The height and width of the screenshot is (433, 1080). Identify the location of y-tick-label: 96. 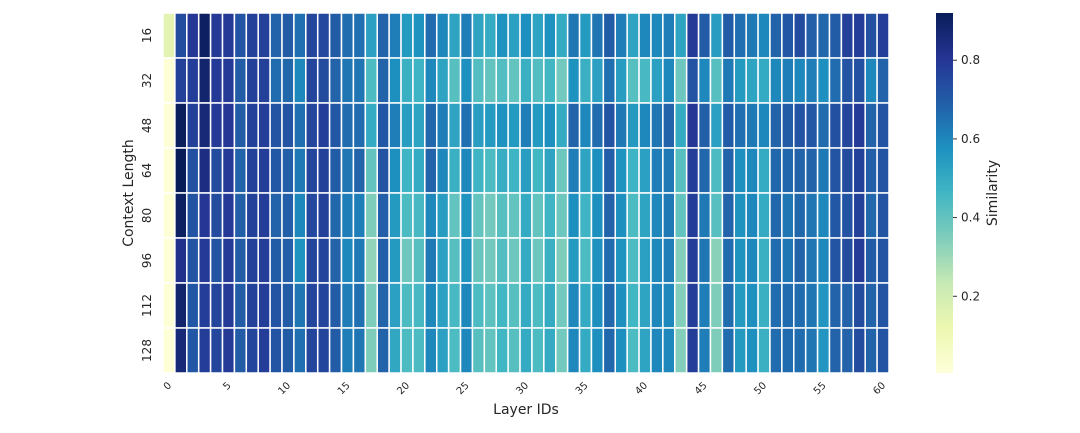
(147, 260).